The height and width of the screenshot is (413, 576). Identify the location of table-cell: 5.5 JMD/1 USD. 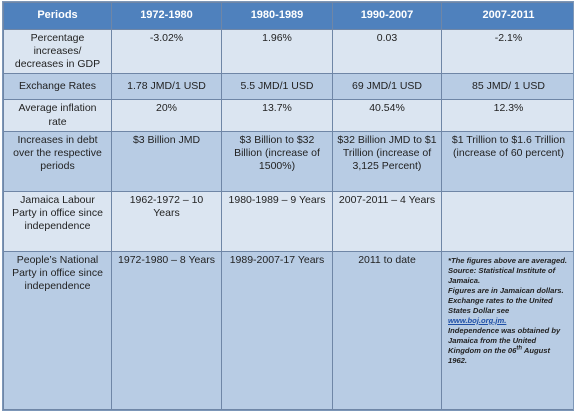
(277, 87).